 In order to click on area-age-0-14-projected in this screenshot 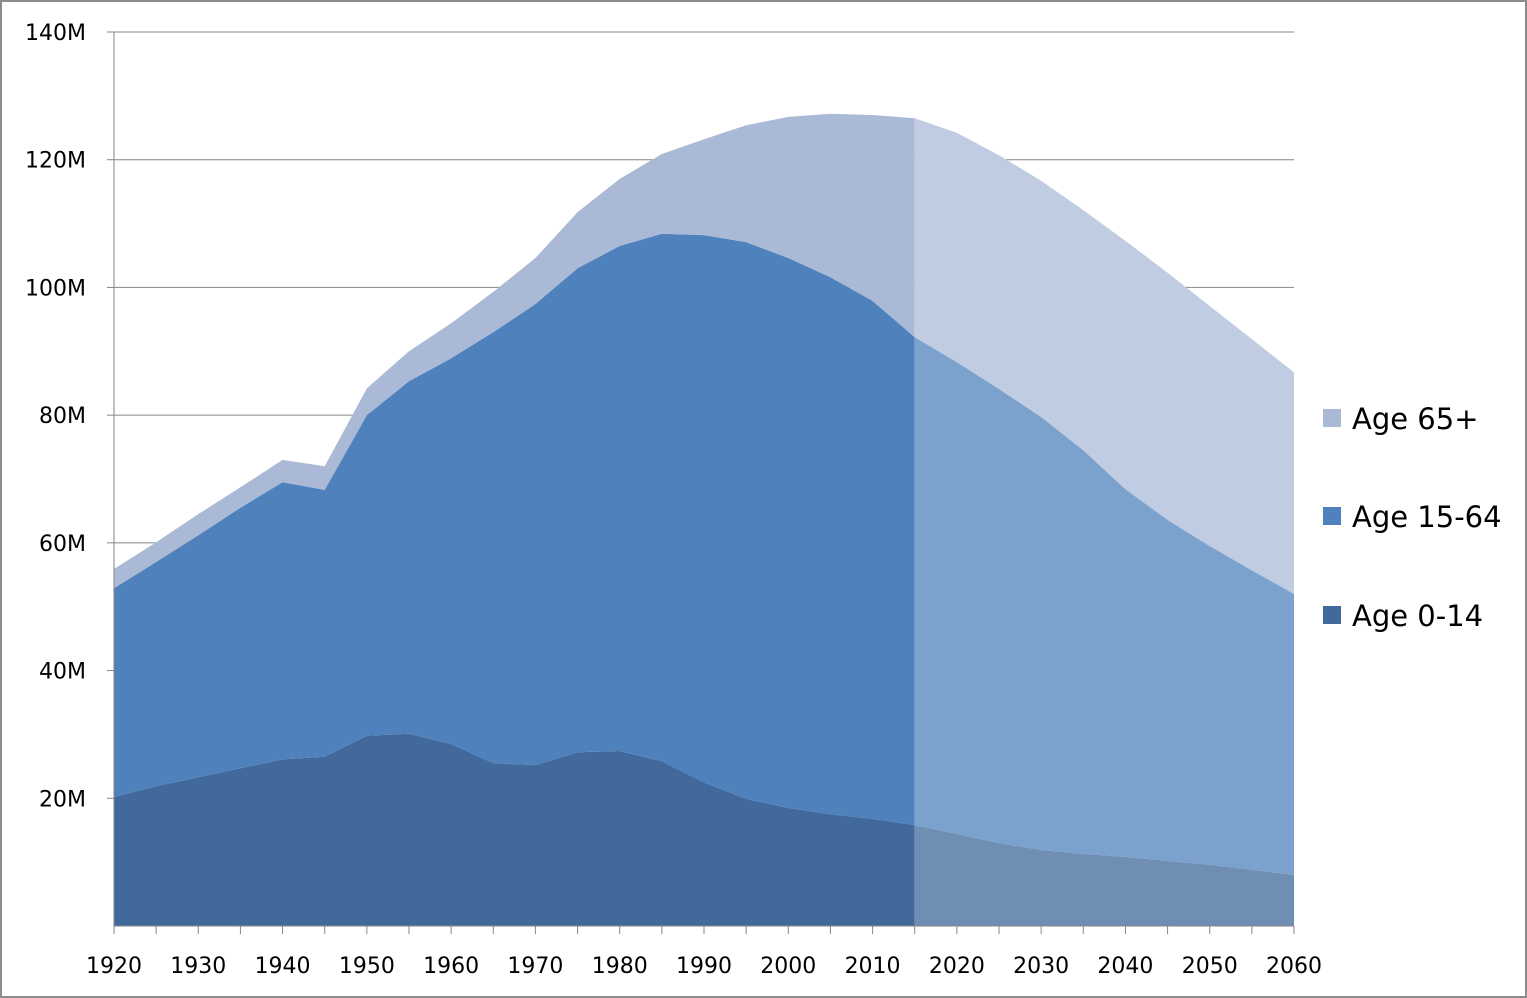, I will do `click(1104, 875)`.